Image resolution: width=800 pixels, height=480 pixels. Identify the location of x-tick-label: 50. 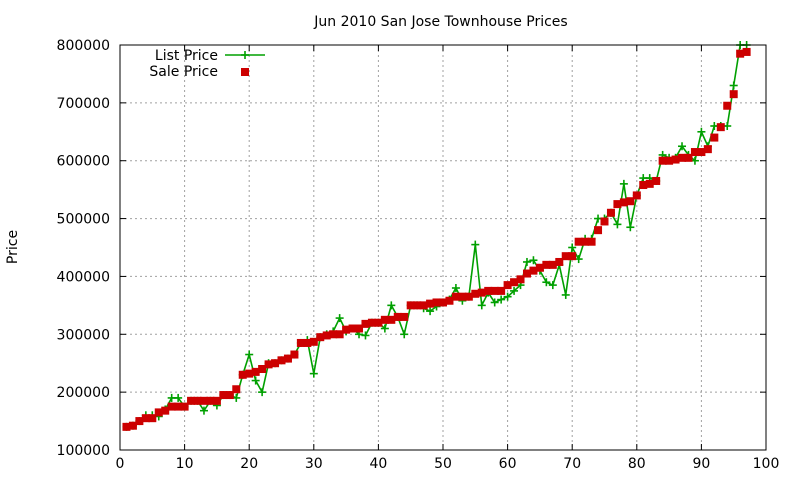
(443, 464).